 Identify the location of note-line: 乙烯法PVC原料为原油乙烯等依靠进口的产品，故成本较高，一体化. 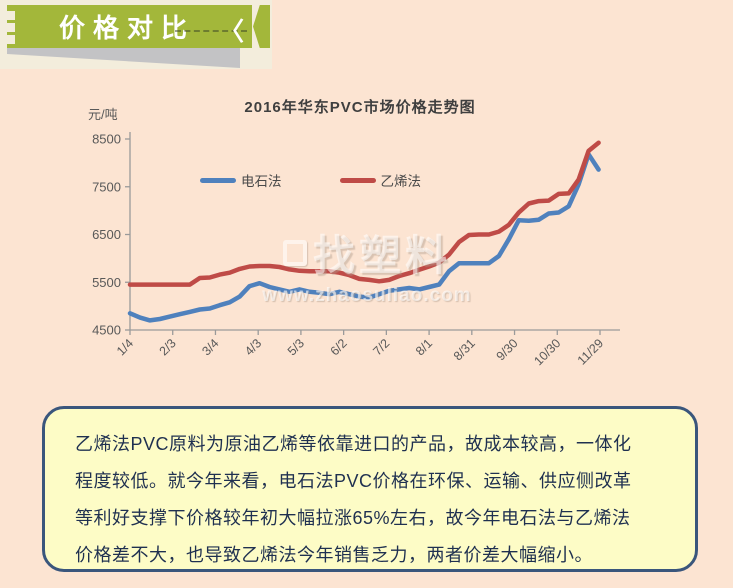
(353, 444).